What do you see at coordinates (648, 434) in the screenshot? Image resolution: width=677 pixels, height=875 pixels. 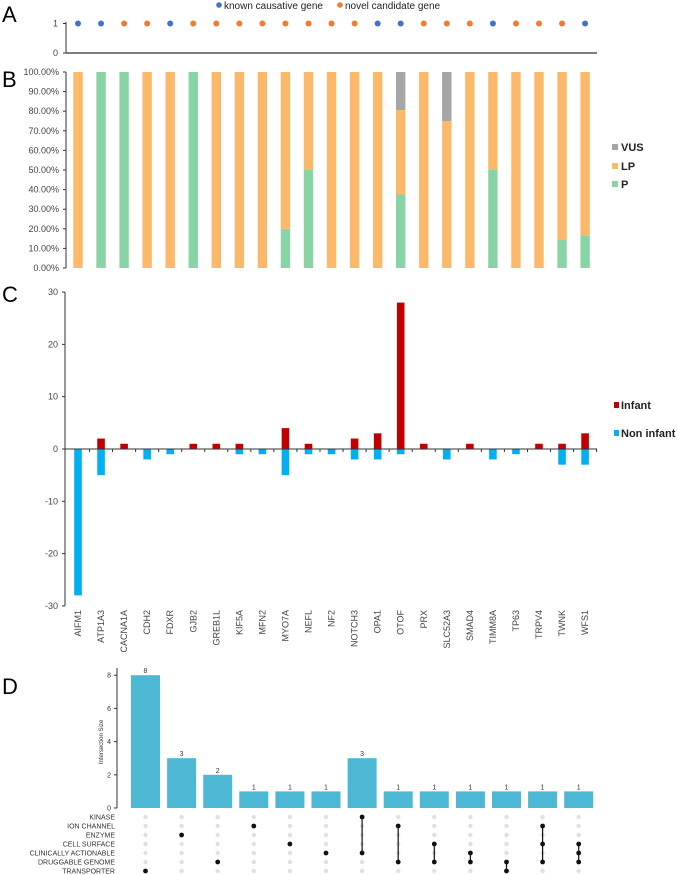 I see `legend-label-1: Non infant` at bounding box center [648, 434].